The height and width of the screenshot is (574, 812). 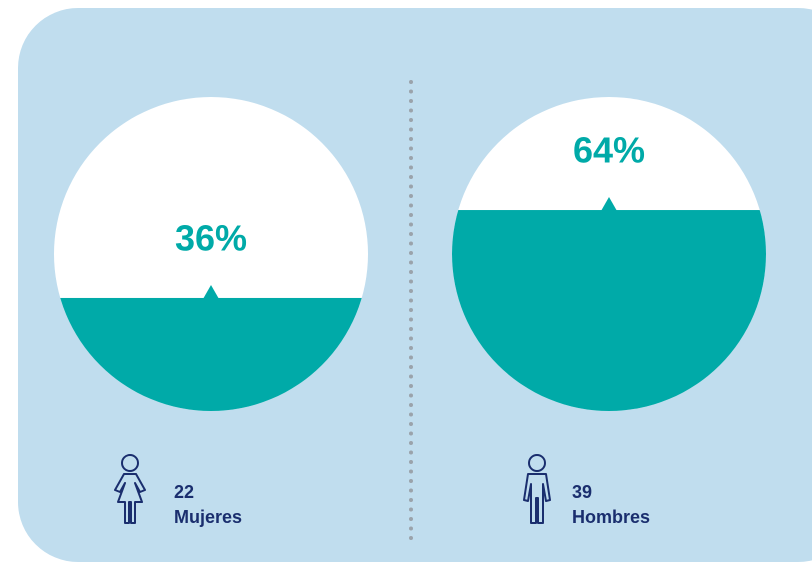 What do you see at coordinates (208, 517) in the screenshot?
I see `category-label: Mujeres` at bounding box center [208, 517].